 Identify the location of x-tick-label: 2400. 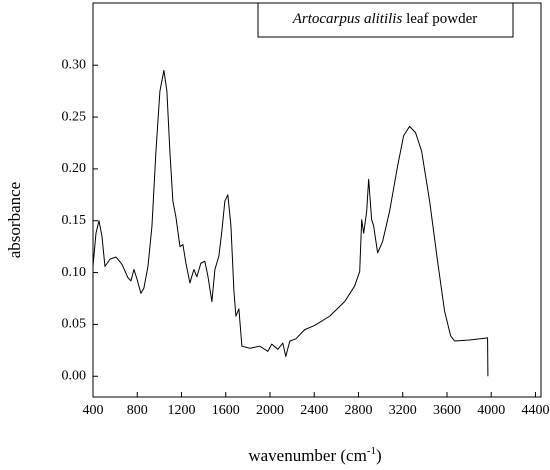
(314, 410).